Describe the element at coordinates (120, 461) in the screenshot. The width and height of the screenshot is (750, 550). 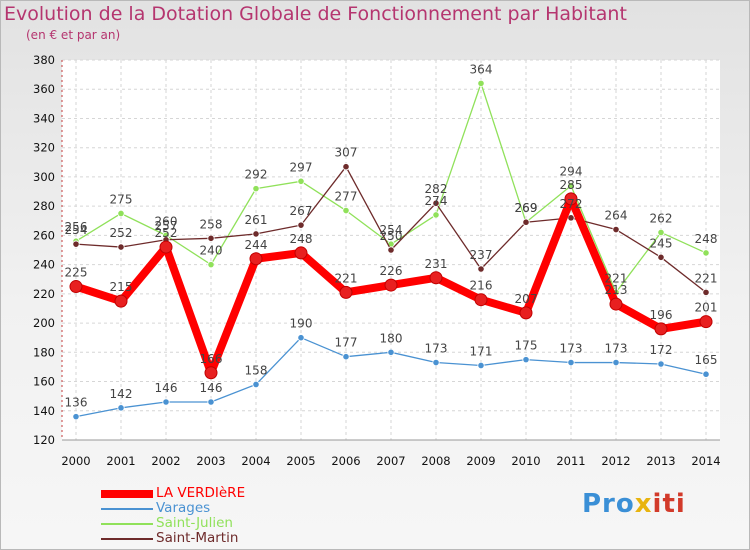
I see `x-tick-label: 2001` at that location.